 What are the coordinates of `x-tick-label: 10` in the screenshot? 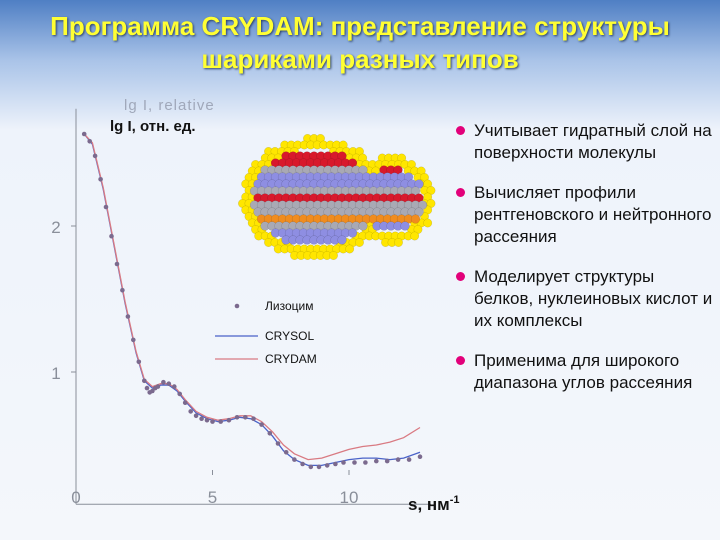 It's located at (349, 497).